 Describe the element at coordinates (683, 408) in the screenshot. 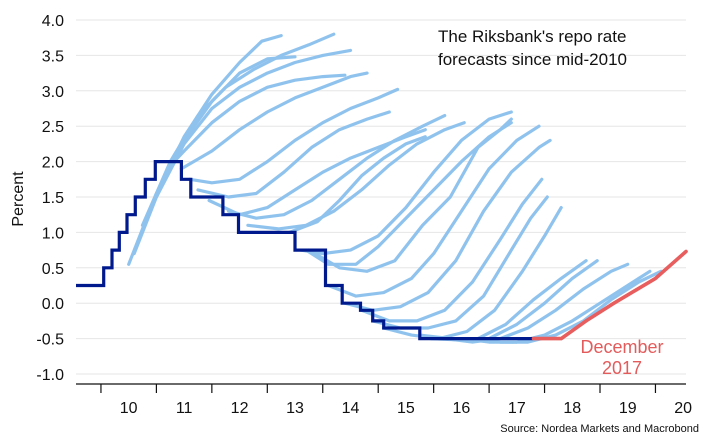

I see `x-tick-label: 20` at that location.